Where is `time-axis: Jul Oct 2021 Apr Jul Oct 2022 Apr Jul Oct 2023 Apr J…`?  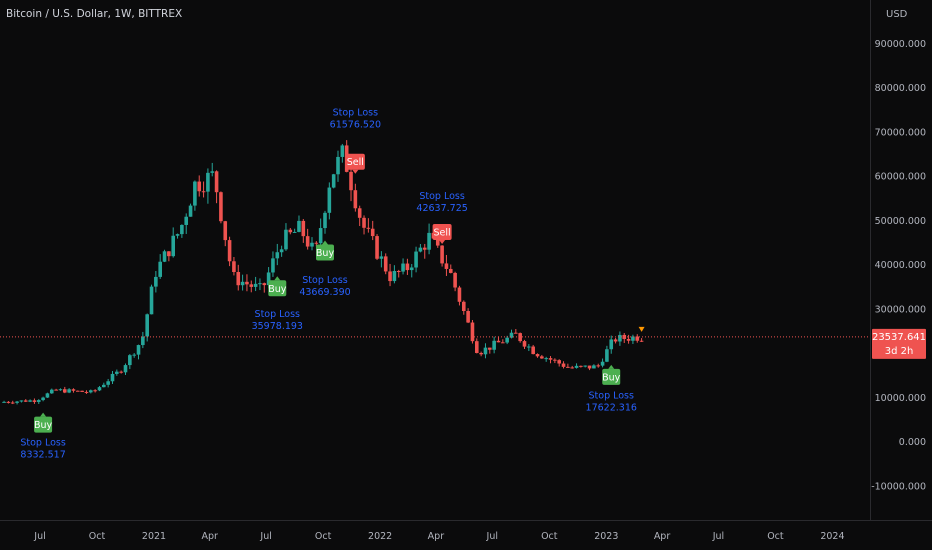 time-axis: Jul Oct 2021 Apr Jul Oct 2022 Apr Jul Oct 2023 Apr J… is located at coordinates (438, 536).